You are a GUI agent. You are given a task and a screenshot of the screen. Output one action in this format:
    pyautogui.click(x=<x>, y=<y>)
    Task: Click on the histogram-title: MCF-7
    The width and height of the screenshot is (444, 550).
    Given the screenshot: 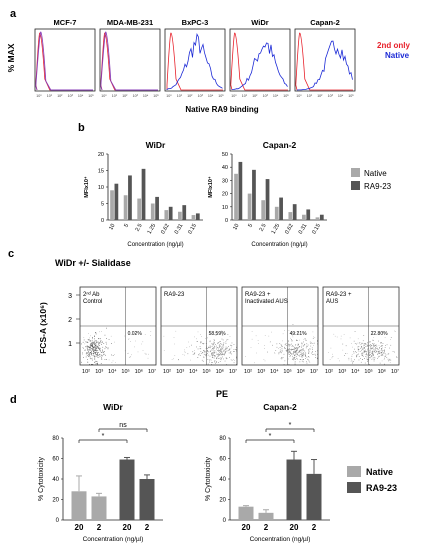 What is the action you would take?
    pyautogui.click(x=65, y=22)
    